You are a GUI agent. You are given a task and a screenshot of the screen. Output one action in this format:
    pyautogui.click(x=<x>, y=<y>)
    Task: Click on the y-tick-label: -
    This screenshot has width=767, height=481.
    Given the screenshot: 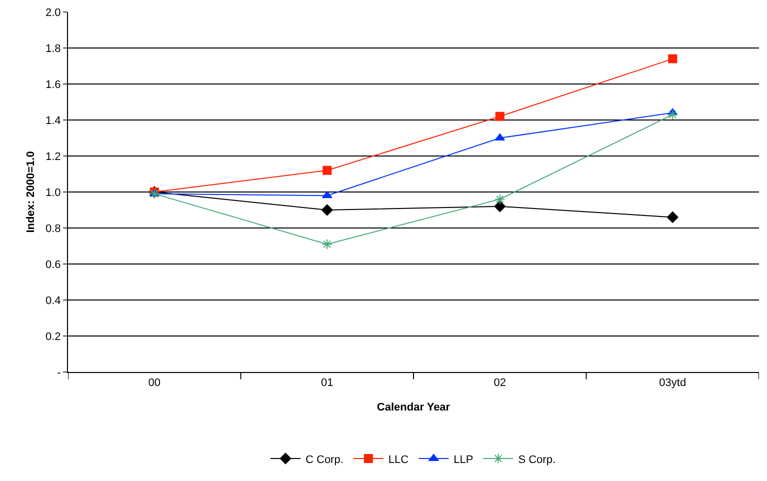 What is the action you would take?
    pyautogui.click(x=59, y=372)
    